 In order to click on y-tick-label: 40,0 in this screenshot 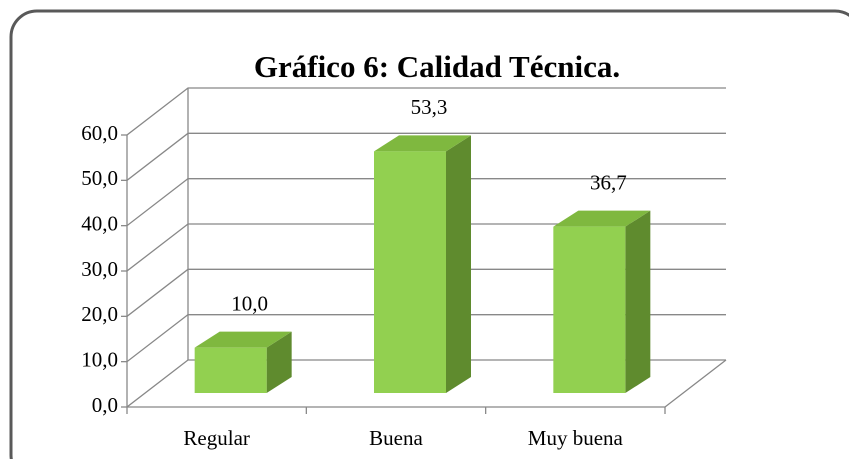, I will do `click(99, 223)`.